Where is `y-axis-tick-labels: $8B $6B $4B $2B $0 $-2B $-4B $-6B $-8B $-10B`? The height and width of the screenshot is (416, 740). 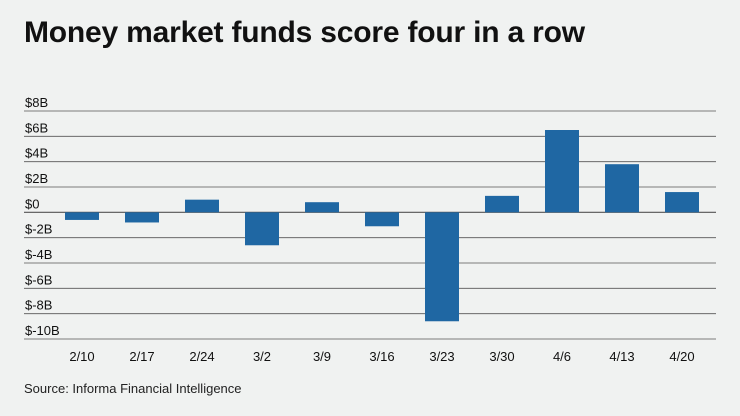 y-axis-tick-labels: $8B $6B $4B $2B $0 $-2B $-4B $-6B $-8B $-10B is located at coordinates (42, 216).